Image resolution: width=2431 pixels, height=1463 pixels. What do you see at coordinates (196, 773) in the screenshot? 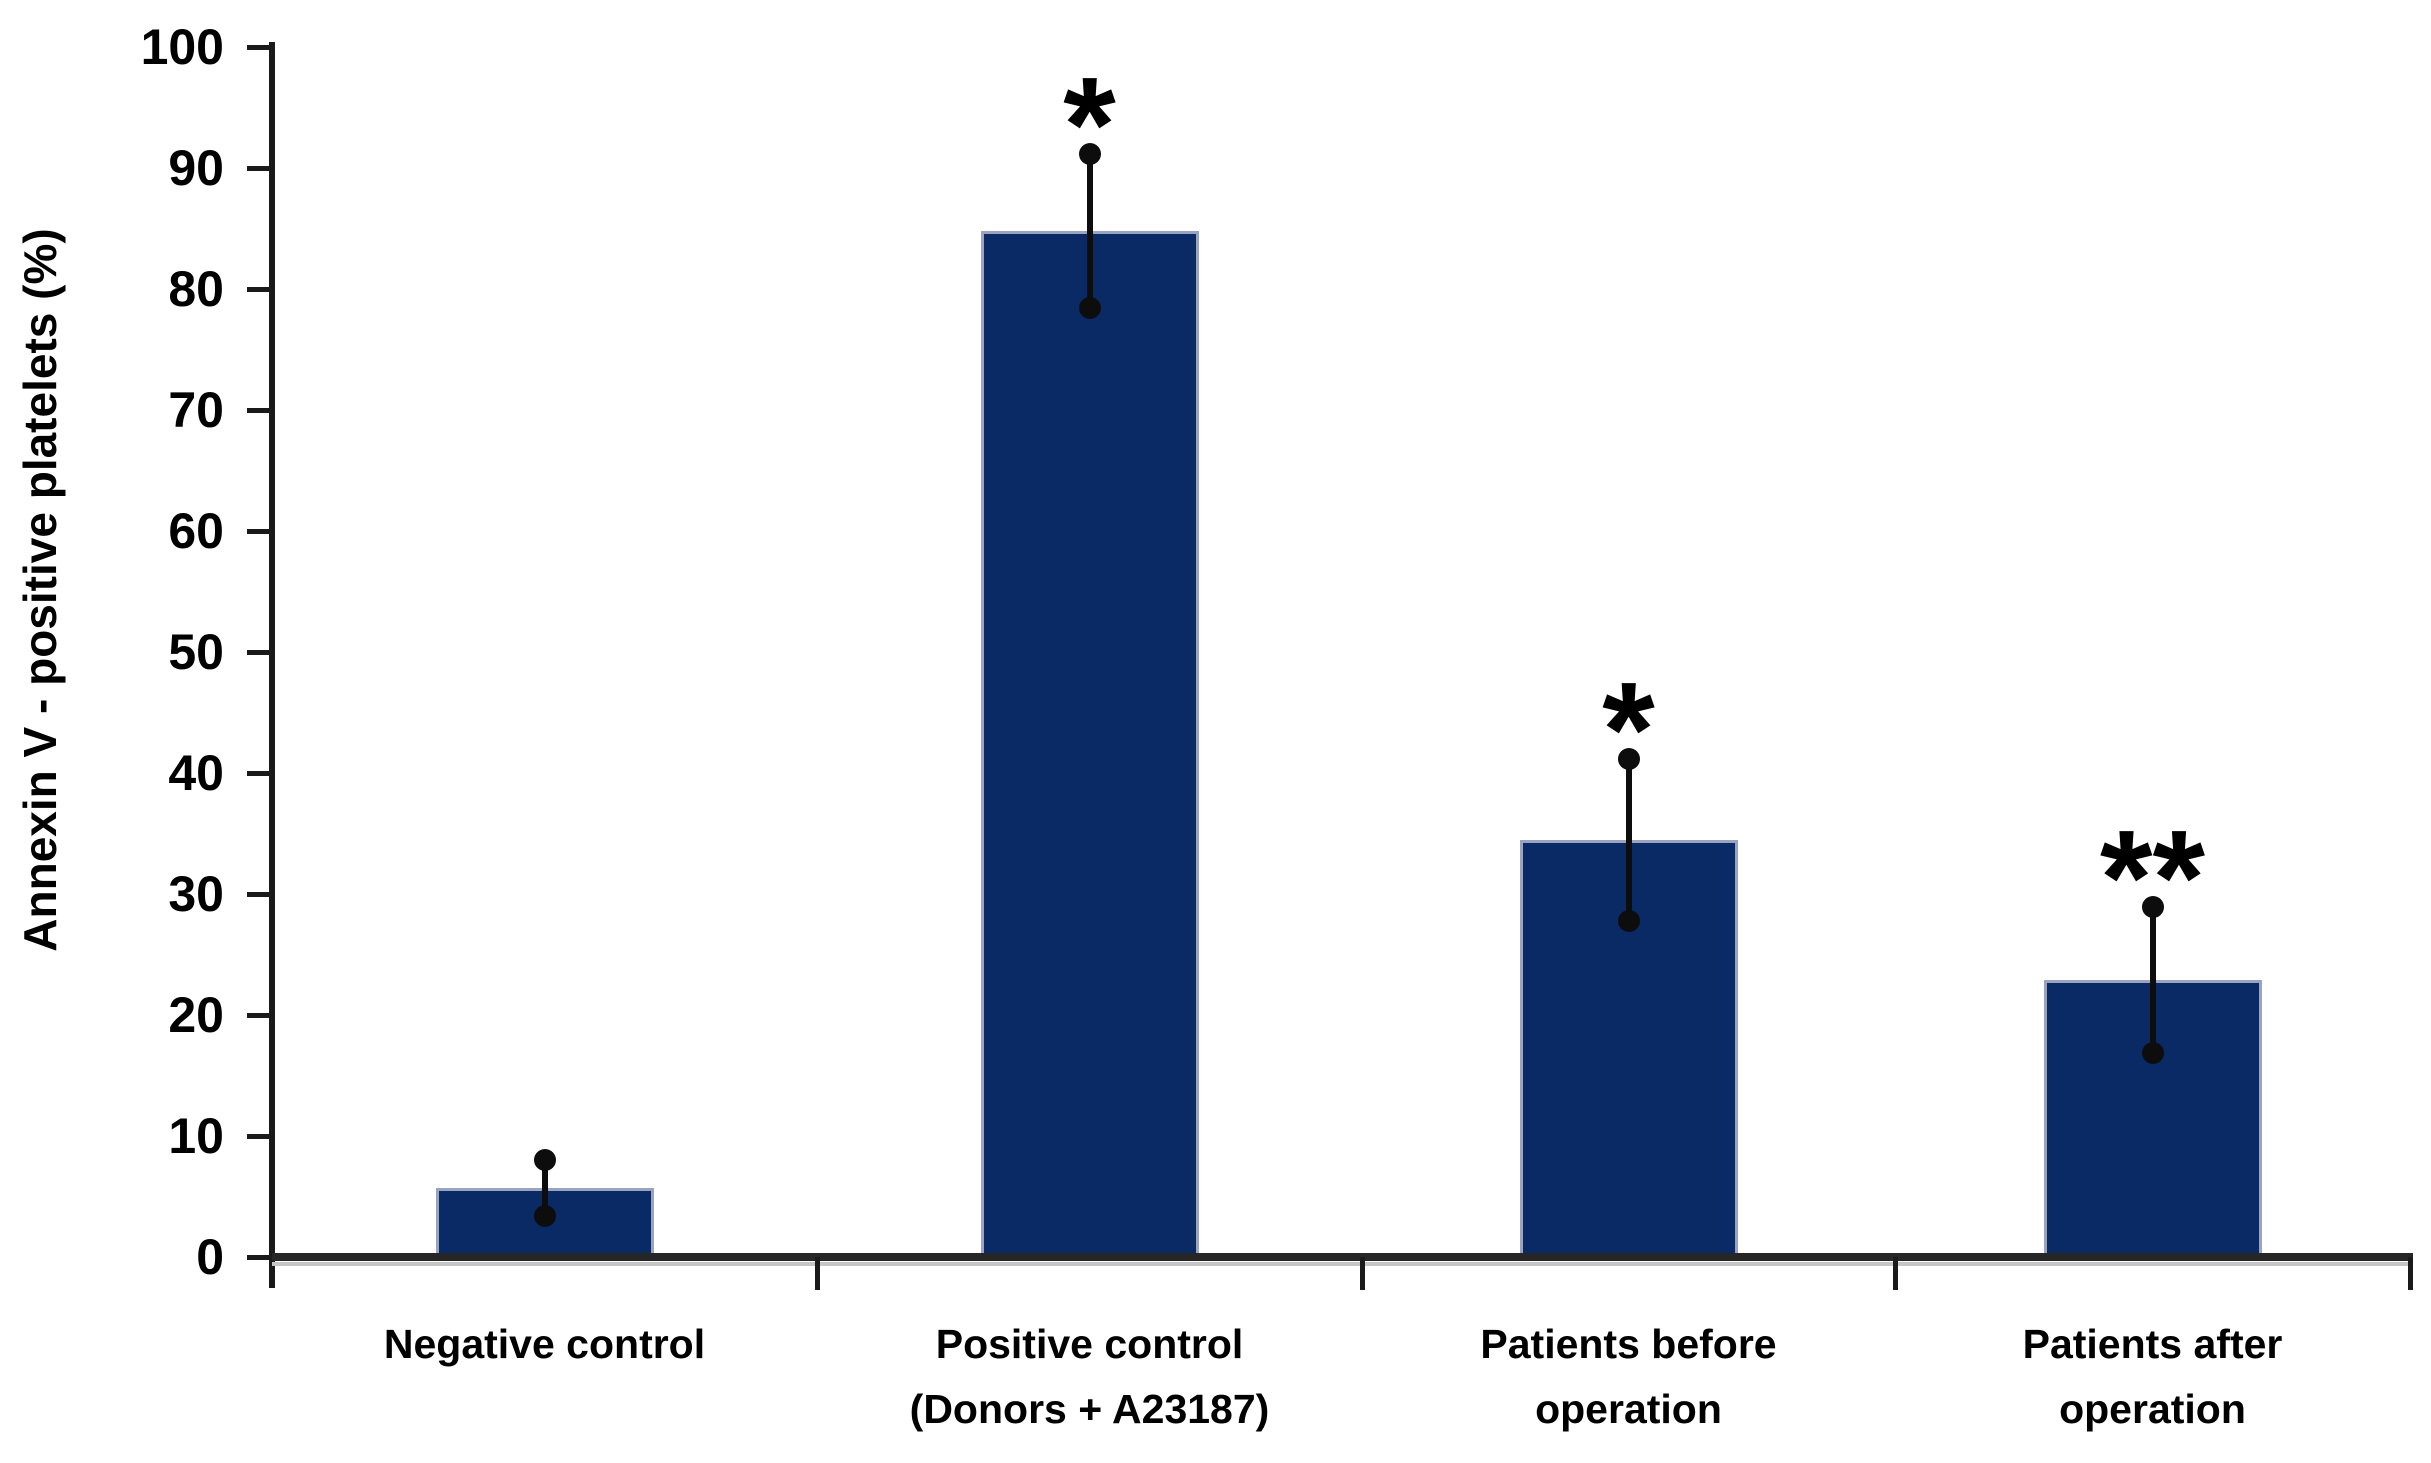
I see `y-tick-label: 40` at bounding box center [196, 773].